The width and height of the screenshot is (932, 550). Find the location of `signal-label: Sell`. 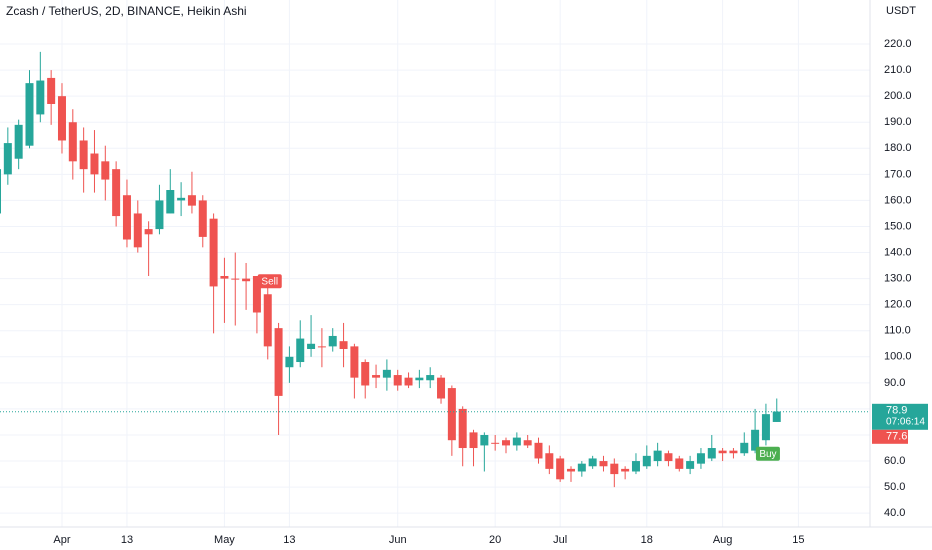

signal-label: Sell is located at coordinates (269, 281).